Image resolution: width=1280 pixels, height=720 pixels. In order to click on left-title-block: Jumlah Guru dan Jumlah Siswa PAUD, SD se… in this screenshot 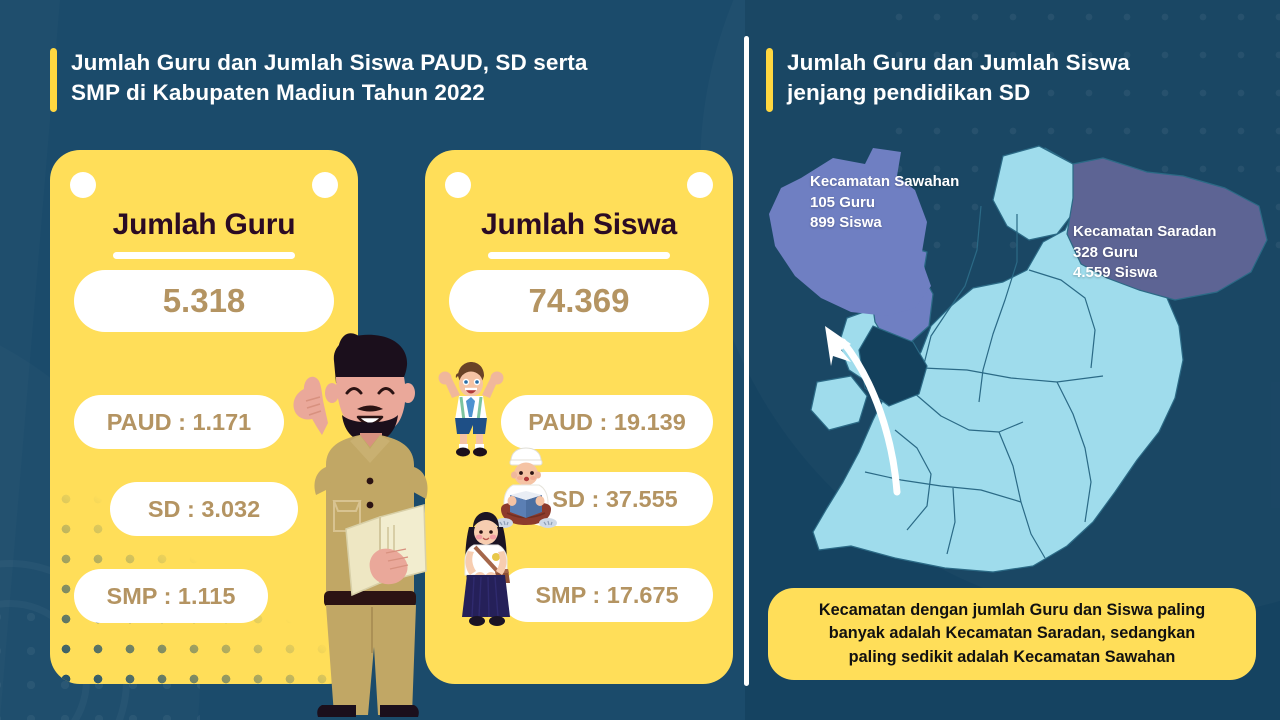, I will do `click(380, 80)`.